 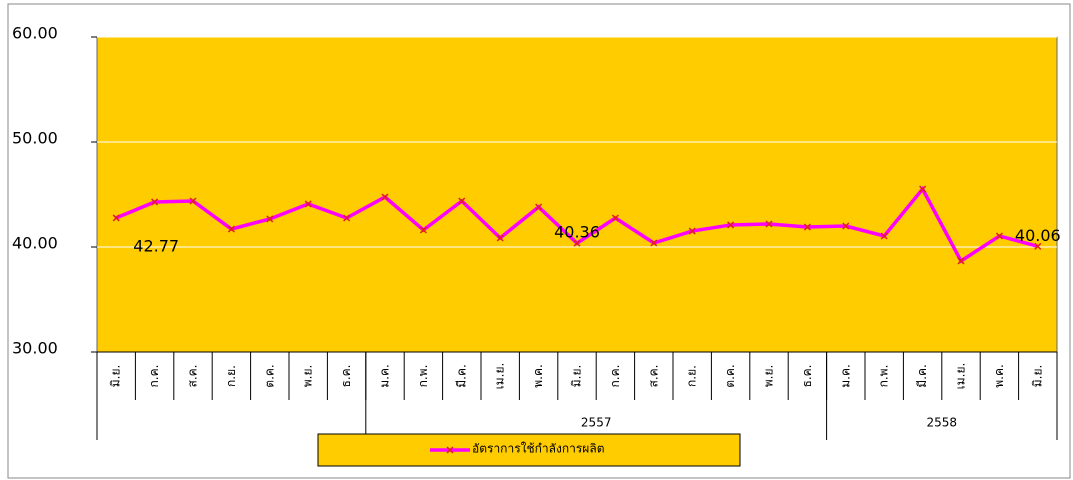 I want to click on data-label: 42.77, so click(x=156, y=245).